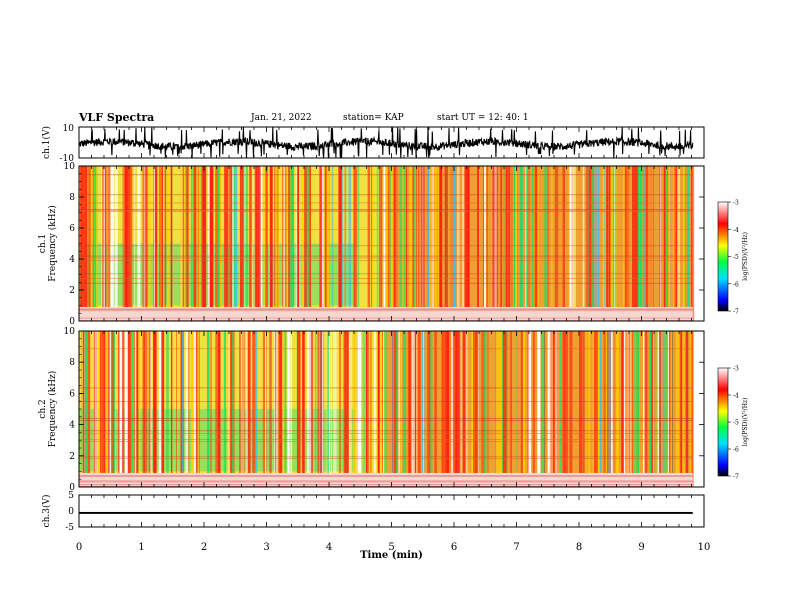  Describe the element at coordinates (736, 450) in the screenshot. I see `colorbar-tick-label: -6` at that location.